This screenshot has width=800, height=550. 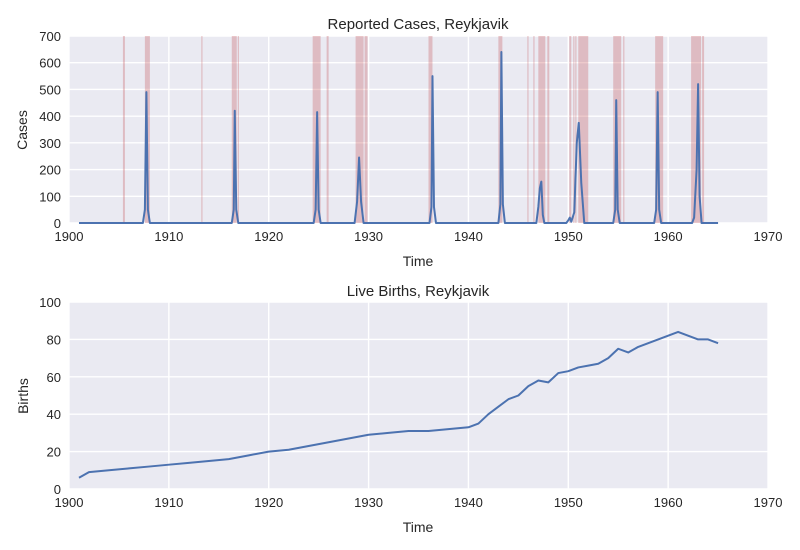 I want to click on cases-x-tick-label: 1900, so click(x=69, y=236).